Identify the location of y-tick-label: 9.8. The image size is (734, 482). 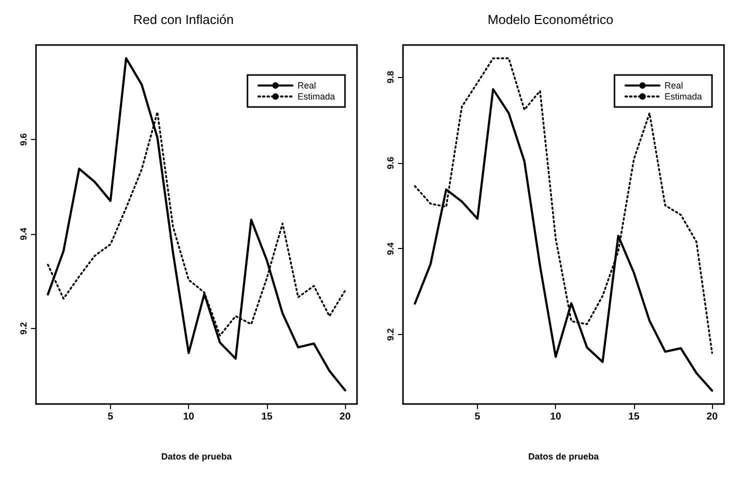
(391, 77).